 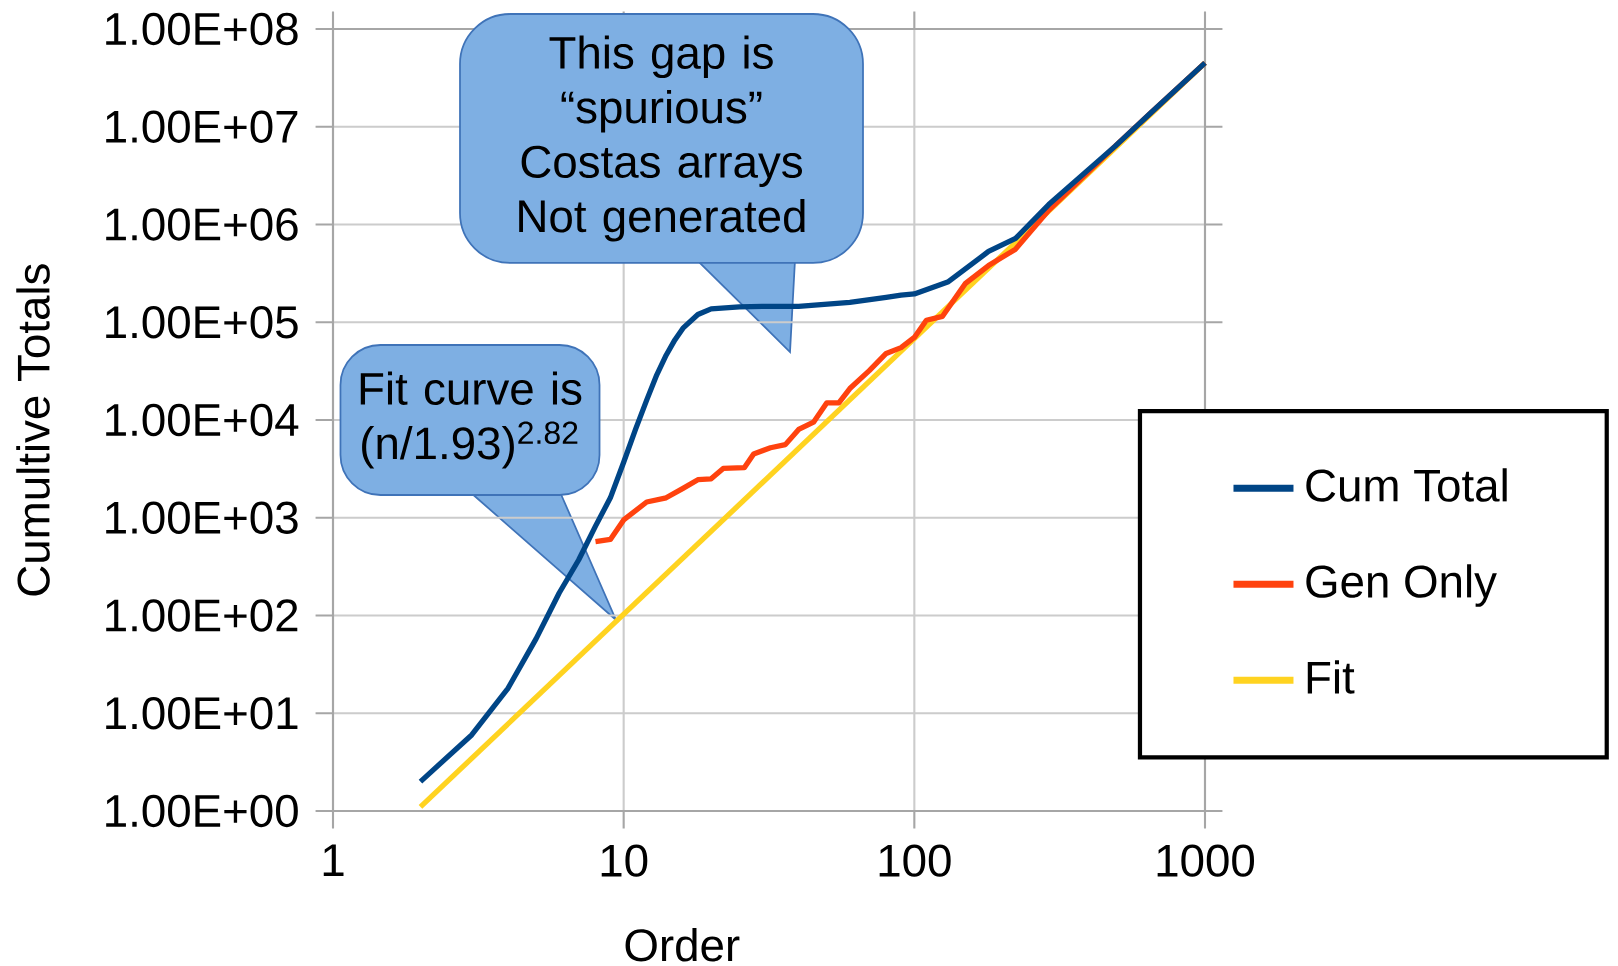 What do you see at coordinates (33, 430) in the screenshot?
I see `y-axis-title: Cumultive Totals` at bounding box center [33, 430].